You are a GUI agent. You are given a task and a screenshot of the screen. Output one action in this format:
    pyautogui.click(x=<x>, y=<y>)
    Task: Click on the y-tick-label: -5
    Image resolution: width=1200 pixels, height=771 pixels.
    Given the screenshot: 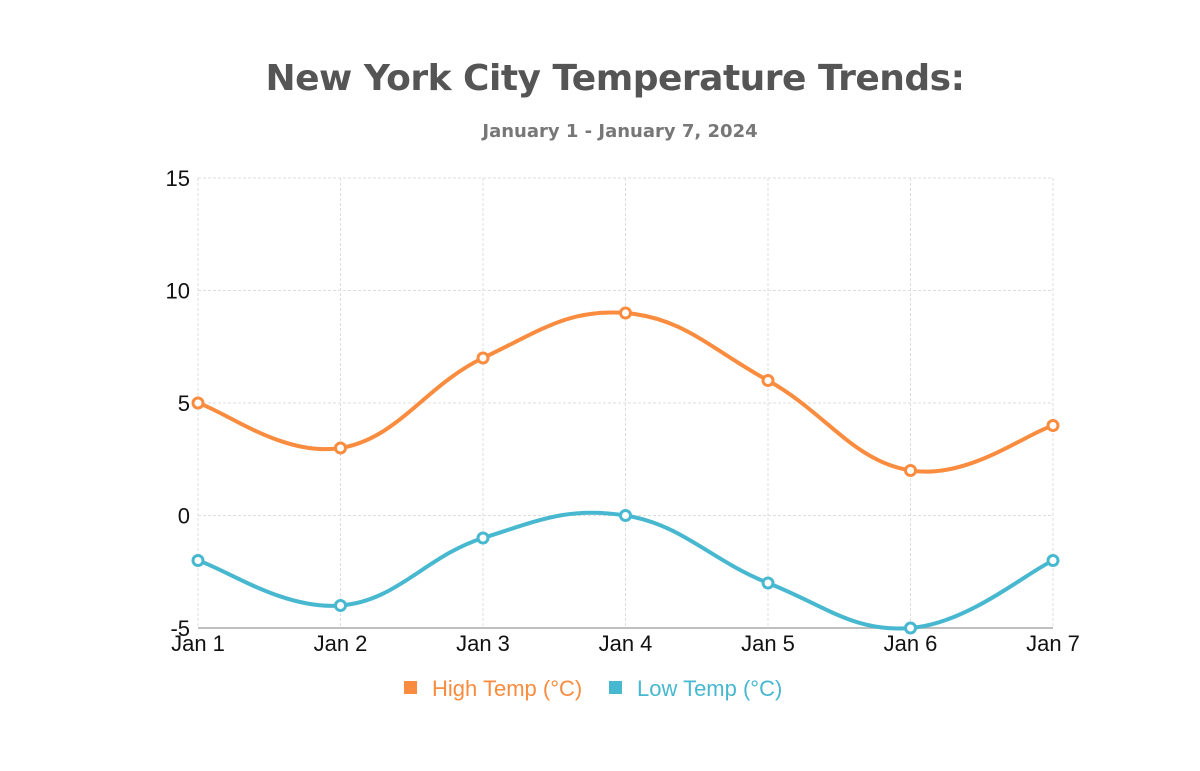 What is the action you would take?
    pyautogui.click(x=180, y=628)
    